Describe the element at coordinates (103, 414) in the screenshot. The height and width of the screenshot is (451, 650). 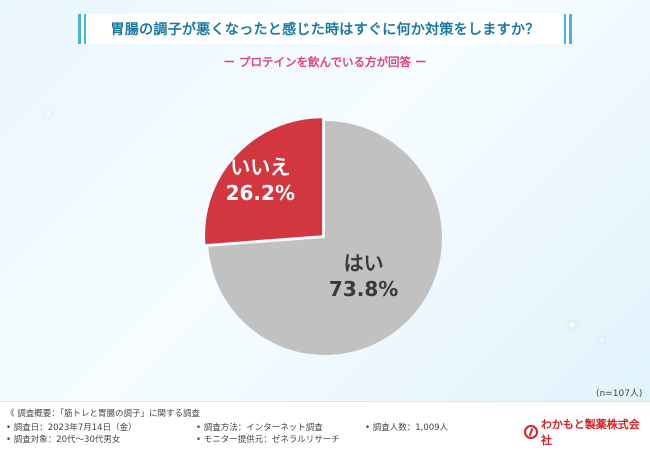
I see `survey-summary: 《 調査概要：「筋トレと胃腸の調子」に関する調査` at that location.